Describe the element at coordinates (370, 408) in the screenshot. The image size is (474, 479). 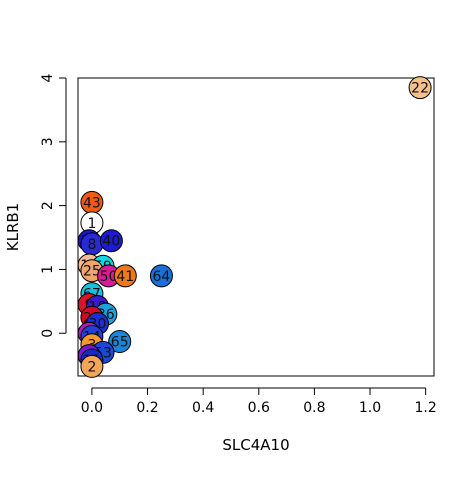
I see `x-tick-label: 1.0` at that location.